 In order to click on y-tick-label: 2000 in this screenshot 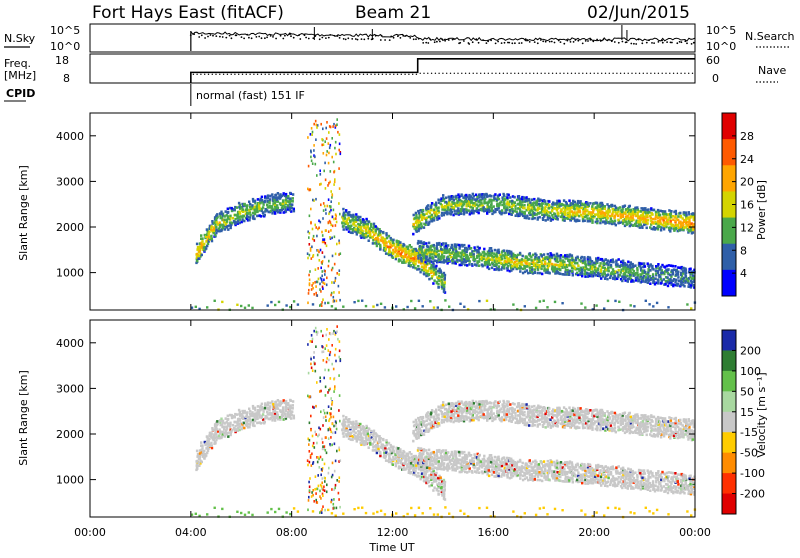, I will do `click(70, 227)`.